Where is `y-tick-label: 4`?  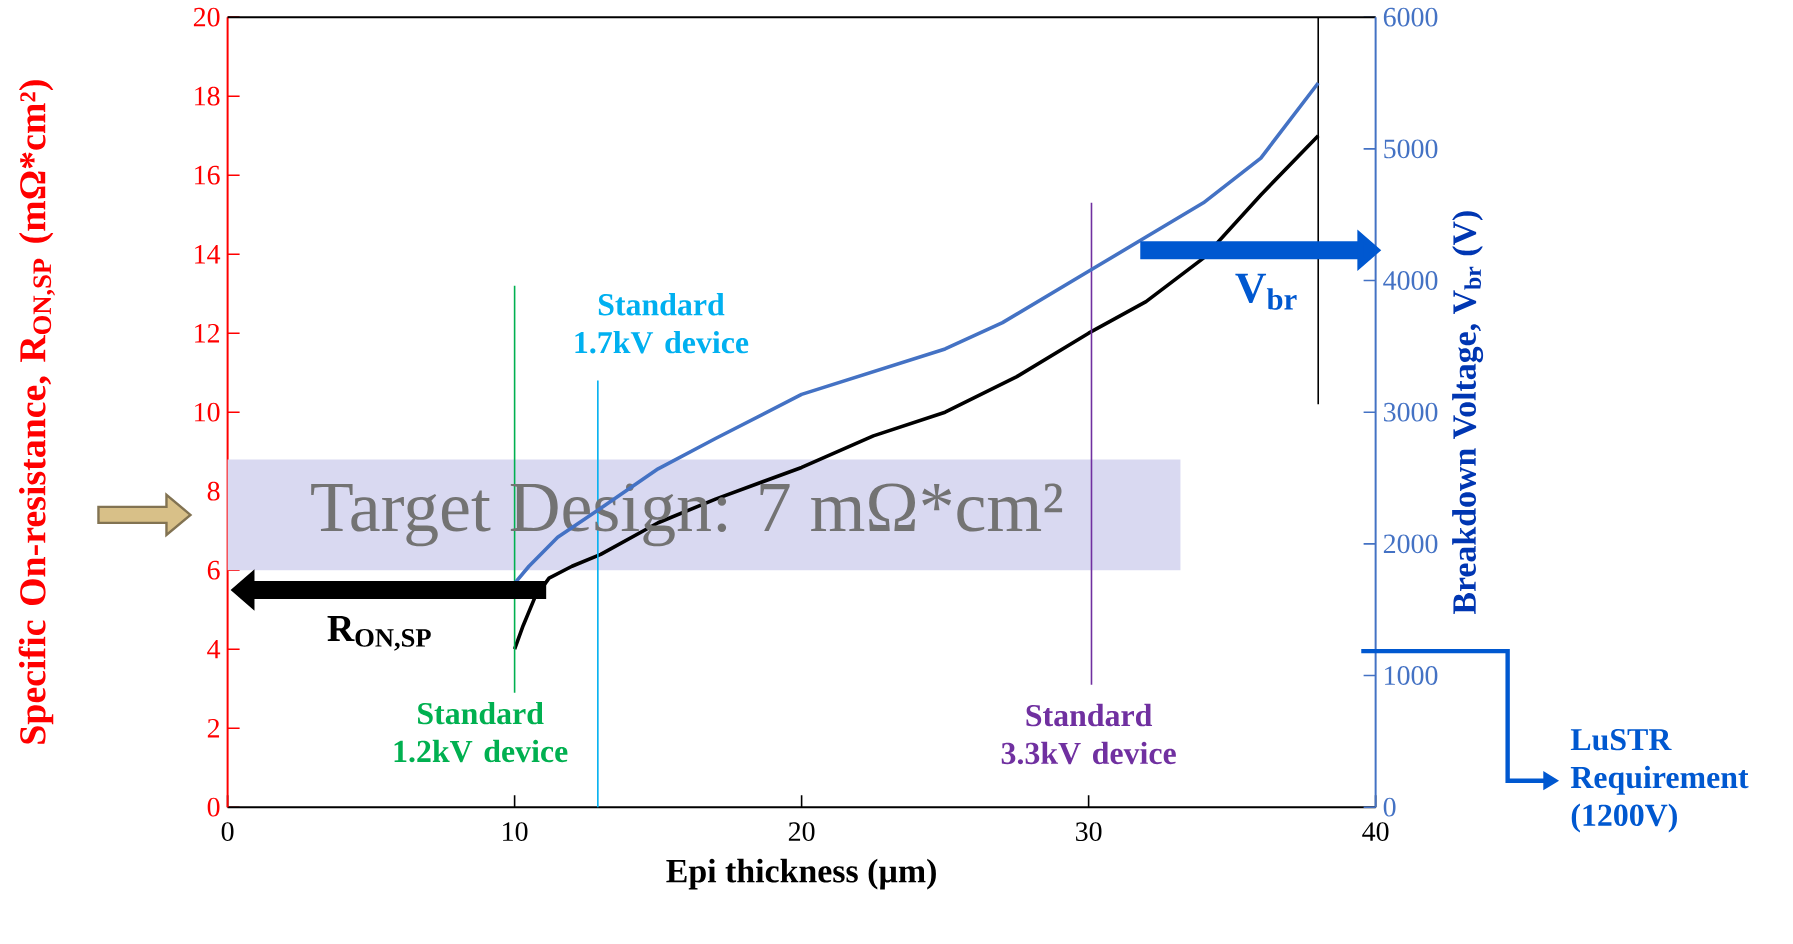
y-tick-label: 4 is located at coordinates (214, 649).